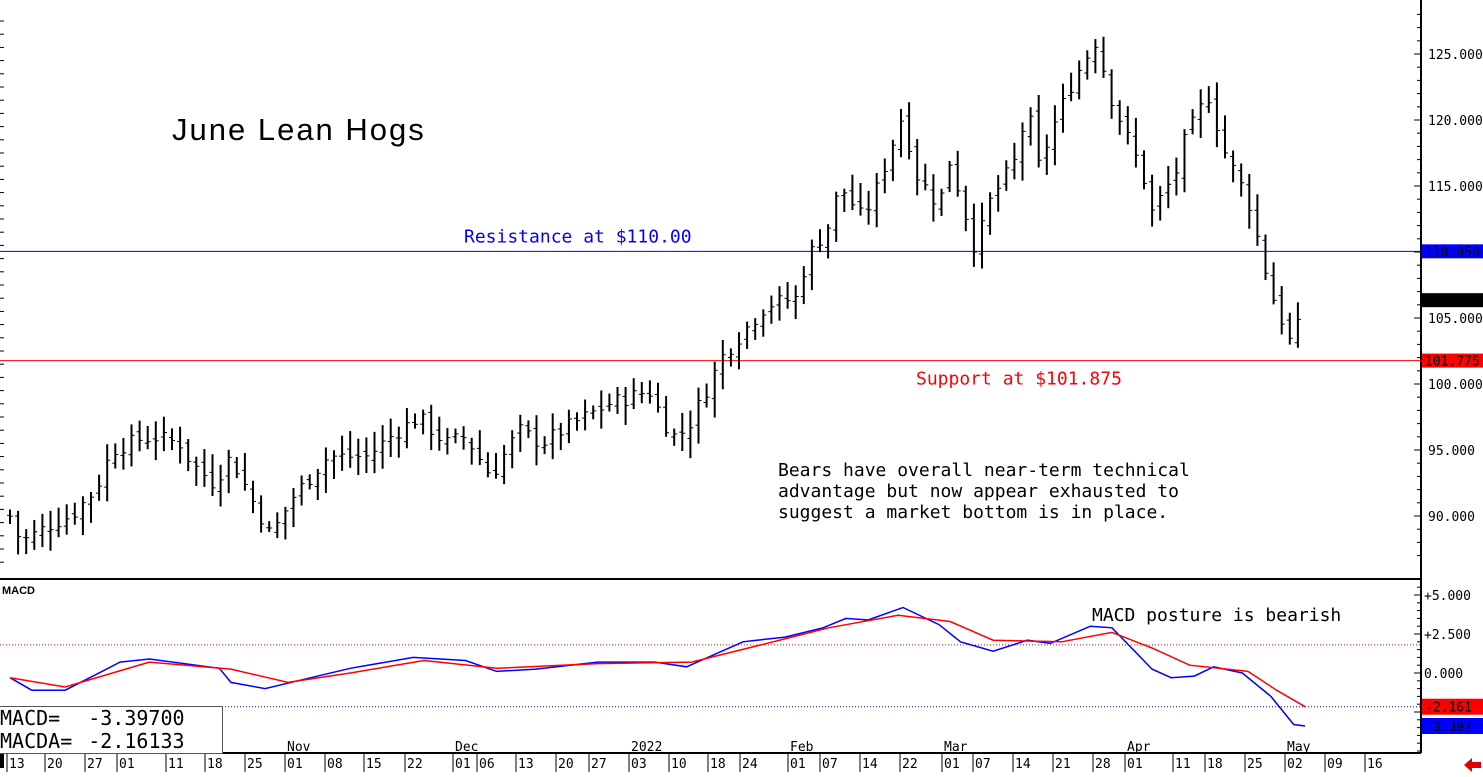  Describe the element at coordinates (1455, 121) in the screenshot. I see `y-tick-label: 120.000` at that location.